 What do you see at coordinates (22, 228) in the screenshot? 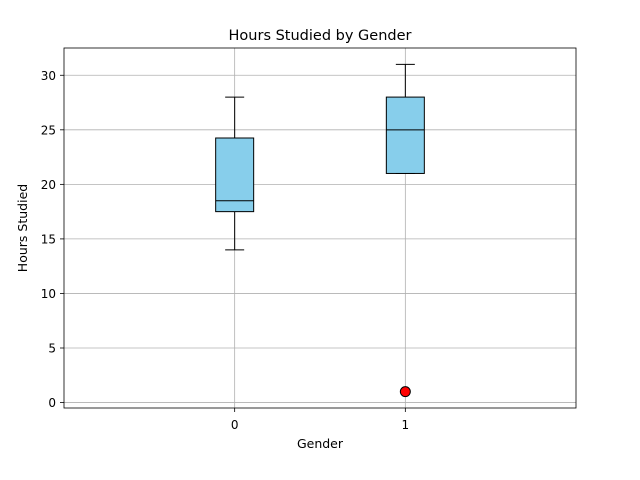
I see `y-axis-label: Hours Studied` at bounding box center [22, 228].